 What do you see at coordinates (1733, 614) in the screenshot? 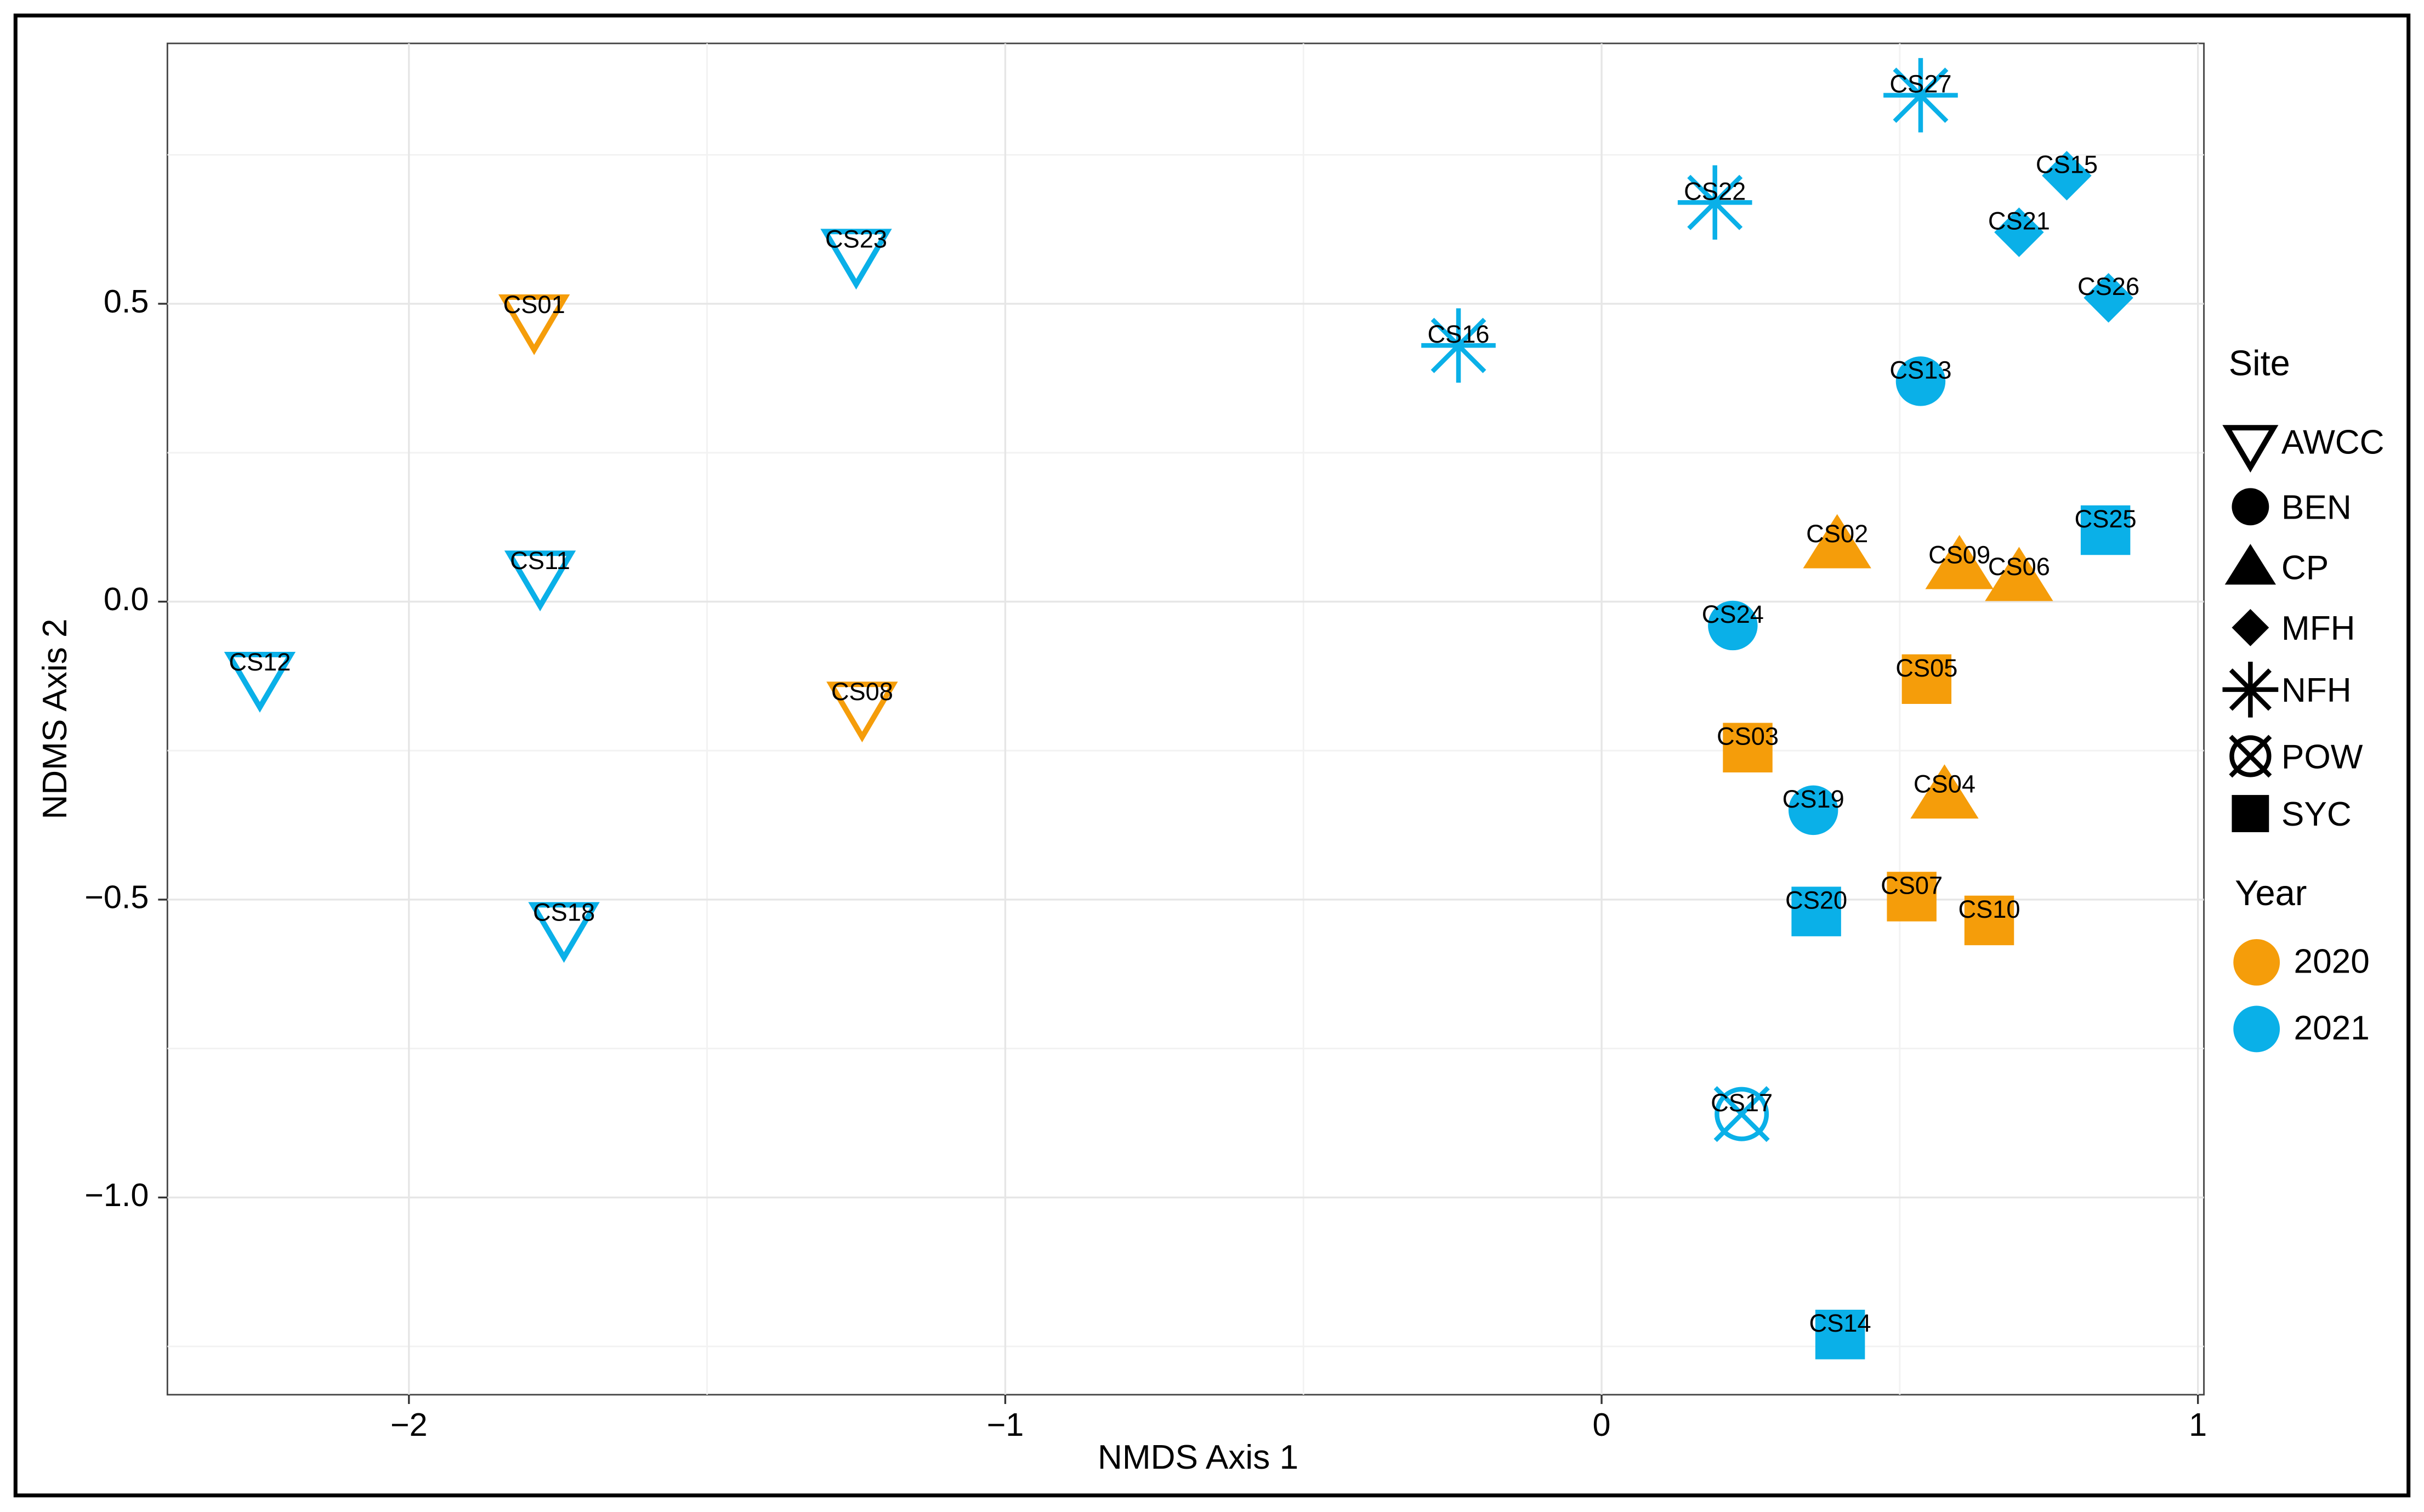
I see `point-label: CS24` at bounding box center [1733, 614].